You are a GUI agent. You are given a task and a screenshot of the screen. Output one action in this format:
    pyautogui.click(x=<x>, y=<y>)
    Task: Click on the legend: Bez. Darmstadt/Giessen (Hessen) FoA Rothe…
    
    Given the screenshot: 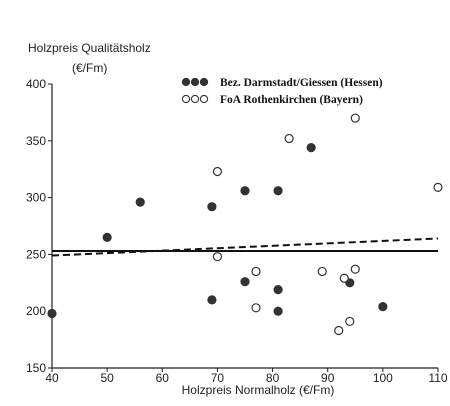 What is the action you would take?
    pyautogui.click(x=282, y=91)
    